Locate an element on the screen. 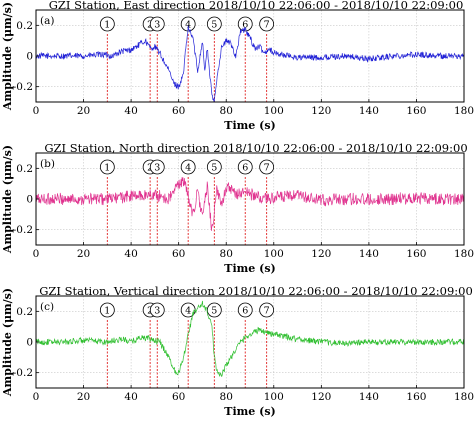  event-5-marker-a is located at coordinates (214, 24).